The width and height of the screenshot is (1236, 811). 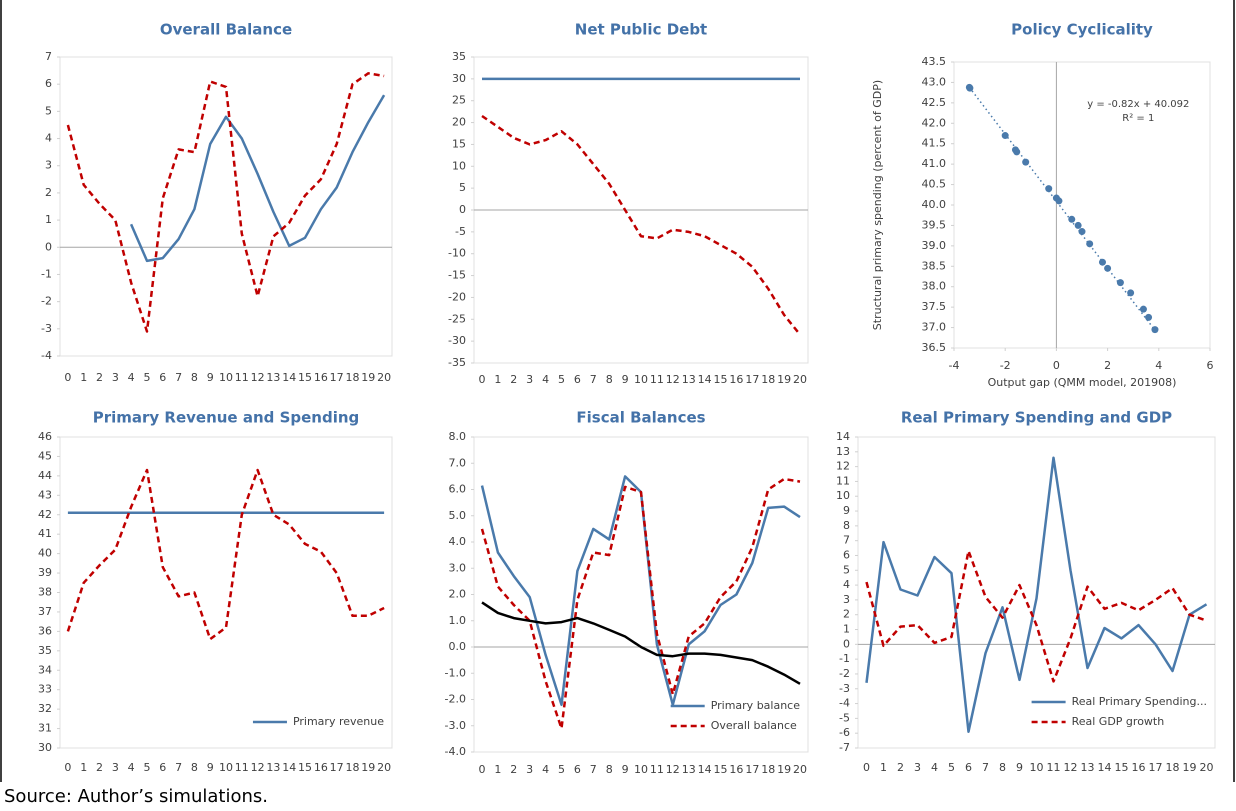 I want to click on y-tick-label: 30, so click(x=459, y=78).